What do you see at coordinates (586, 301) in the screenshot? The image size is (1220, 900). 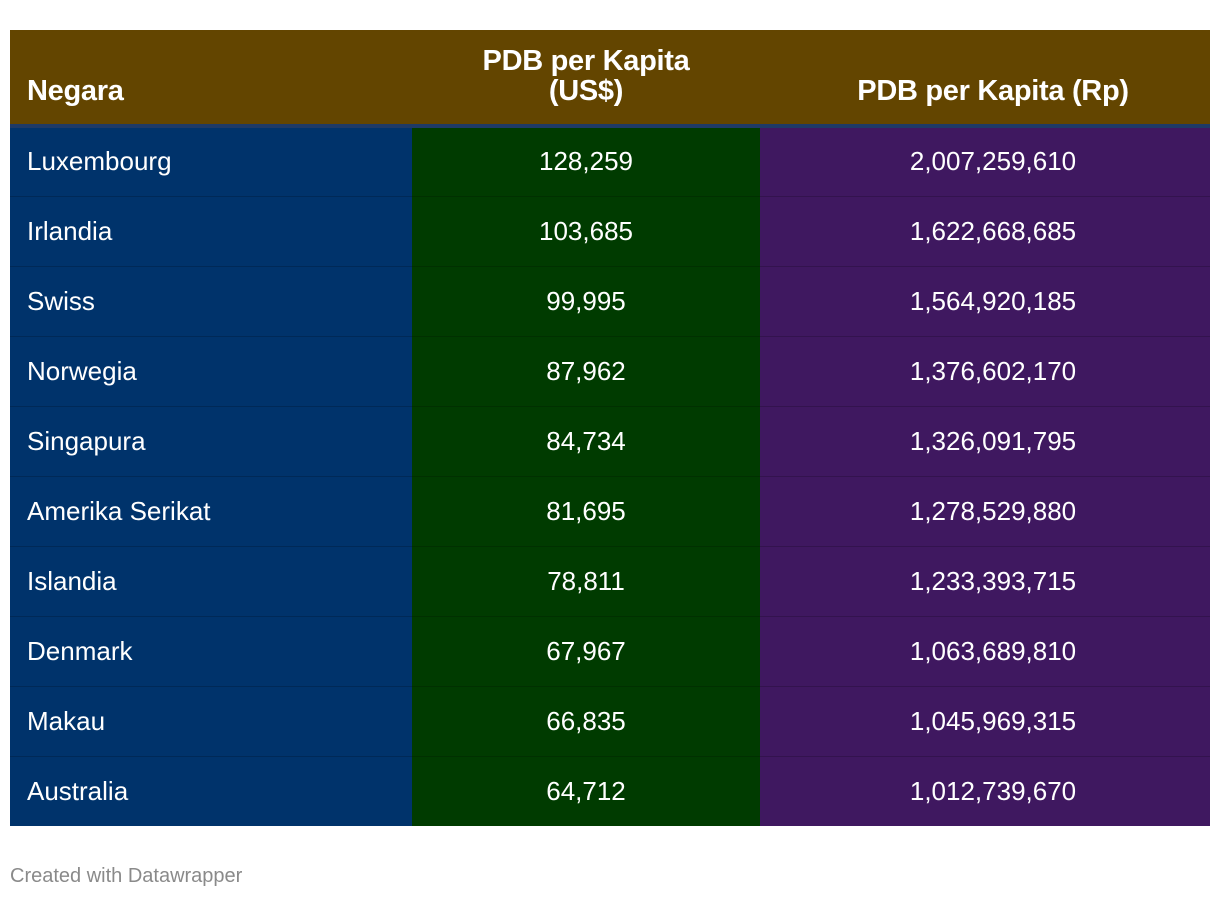 I see `cell-usd: 99,995` at bounding box center [586, 301].